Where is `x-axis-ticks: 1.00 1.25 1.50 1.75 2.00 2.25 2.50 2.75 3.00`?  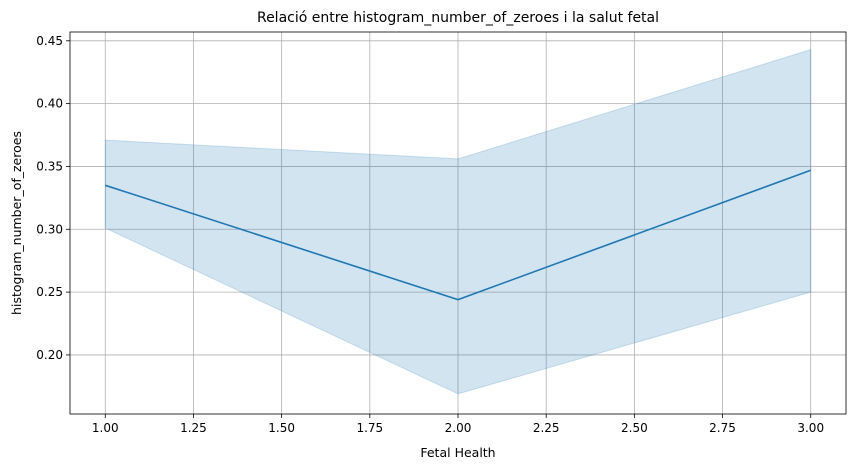 x-axis-ticks: 1.00 1.25 1.50 1.75 2.00 2.25 2.50 2.75 3.00 is located at coordinates (458, 424).